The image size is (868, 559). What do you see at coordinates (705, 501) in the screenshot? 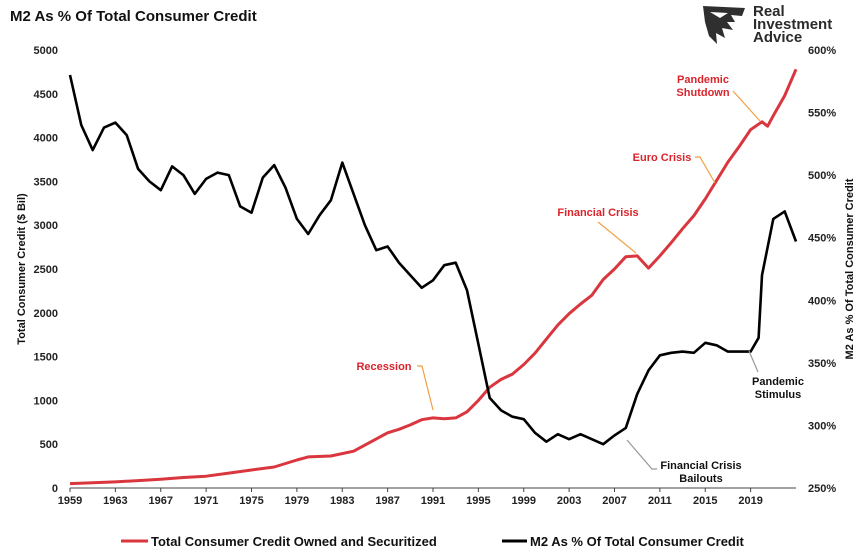
I see `x-tick-label: 2015` at bounding box center [705, 501].